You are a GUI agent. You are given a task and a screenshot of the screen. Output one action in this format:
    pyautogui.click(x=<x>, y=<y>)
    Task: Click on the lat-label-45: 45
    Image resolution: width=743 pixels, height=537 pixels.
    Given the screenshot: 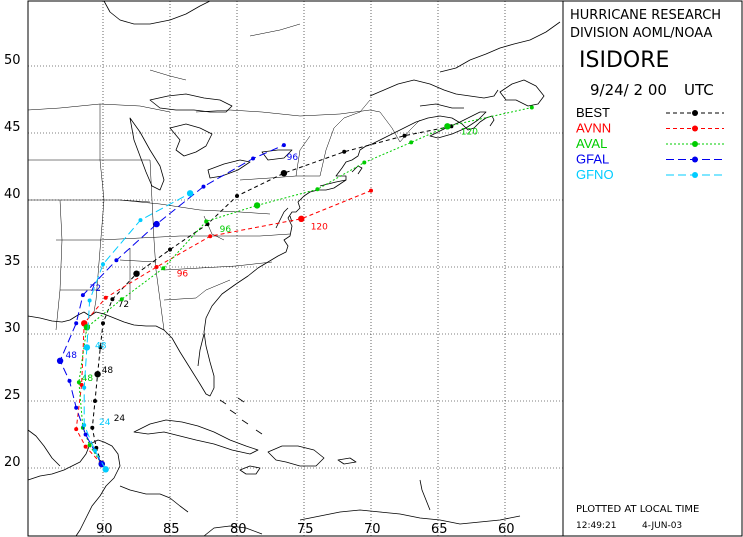 What is the action you would take?
    pyautogui.click(x=12, y=127)
    